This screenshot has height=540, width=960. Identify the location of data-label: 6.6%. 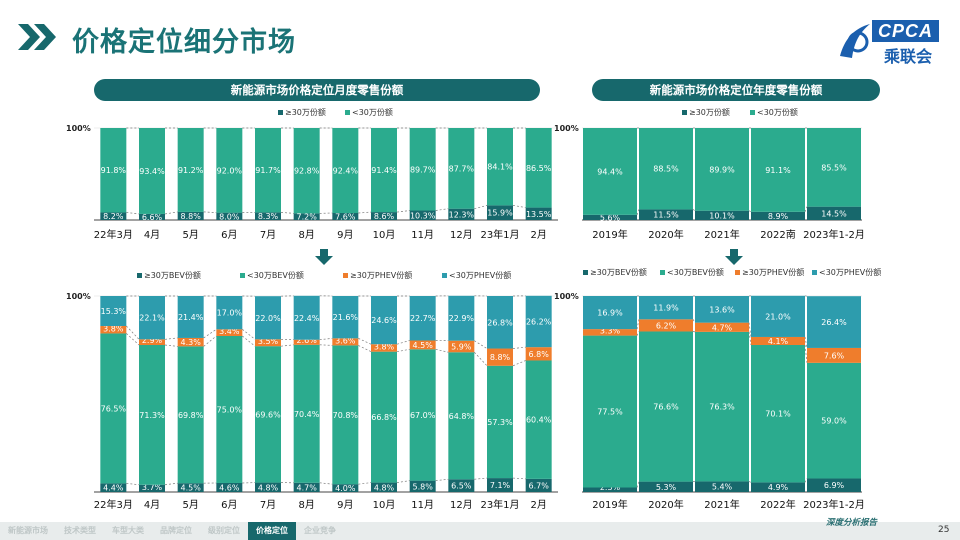
(152, 217).